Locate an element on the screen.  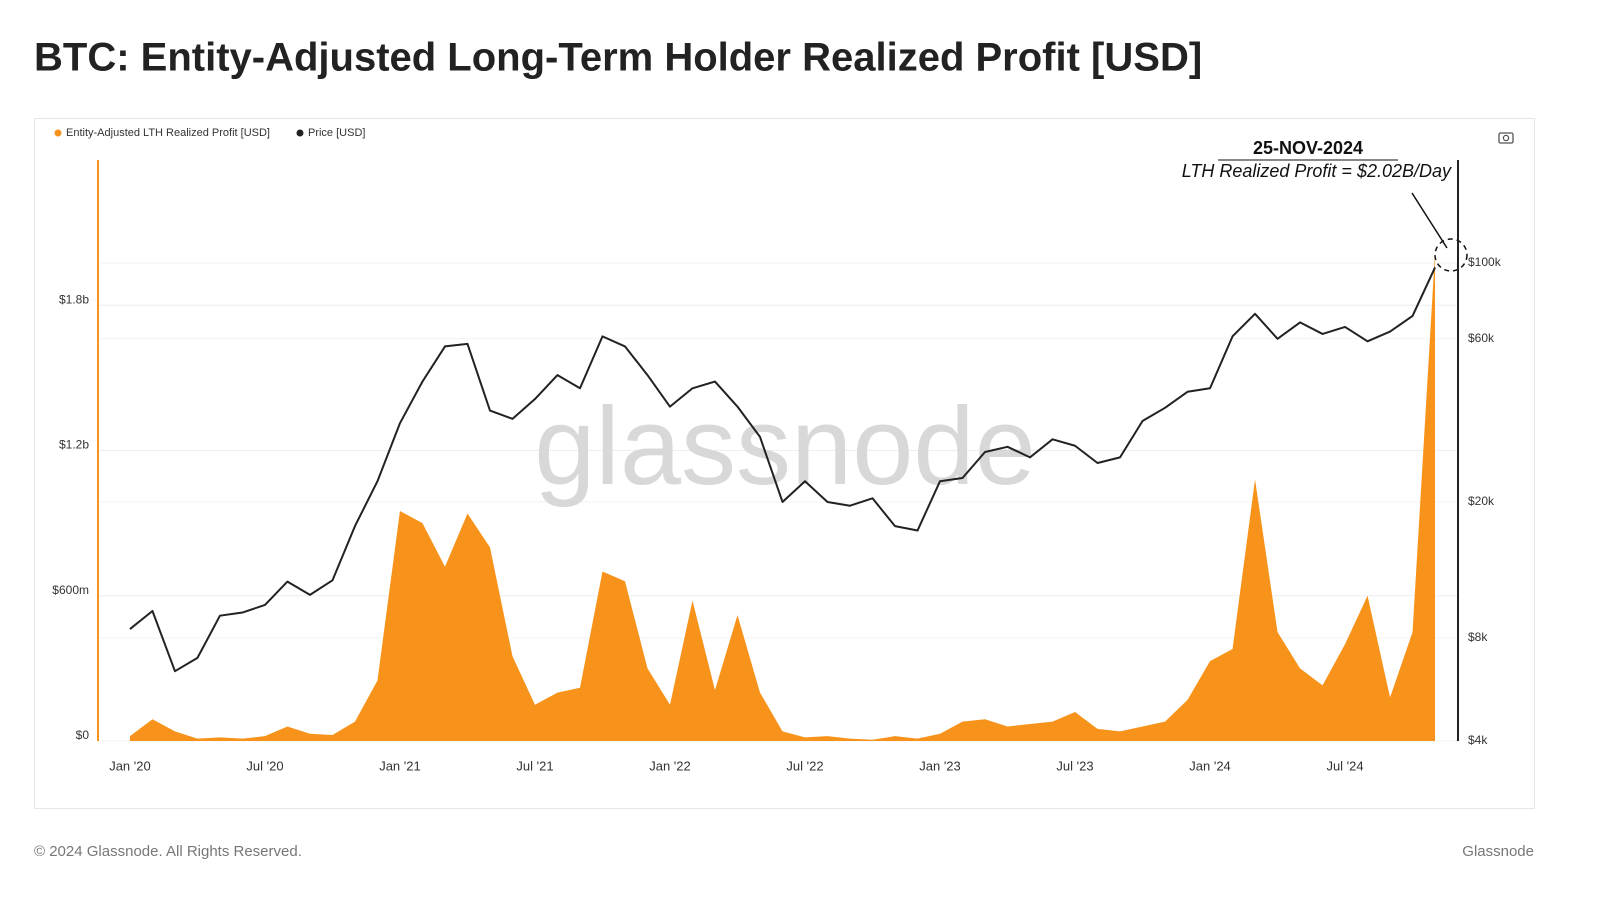
x-tick-label: Jul '21 is located at coordinates (534, 765).